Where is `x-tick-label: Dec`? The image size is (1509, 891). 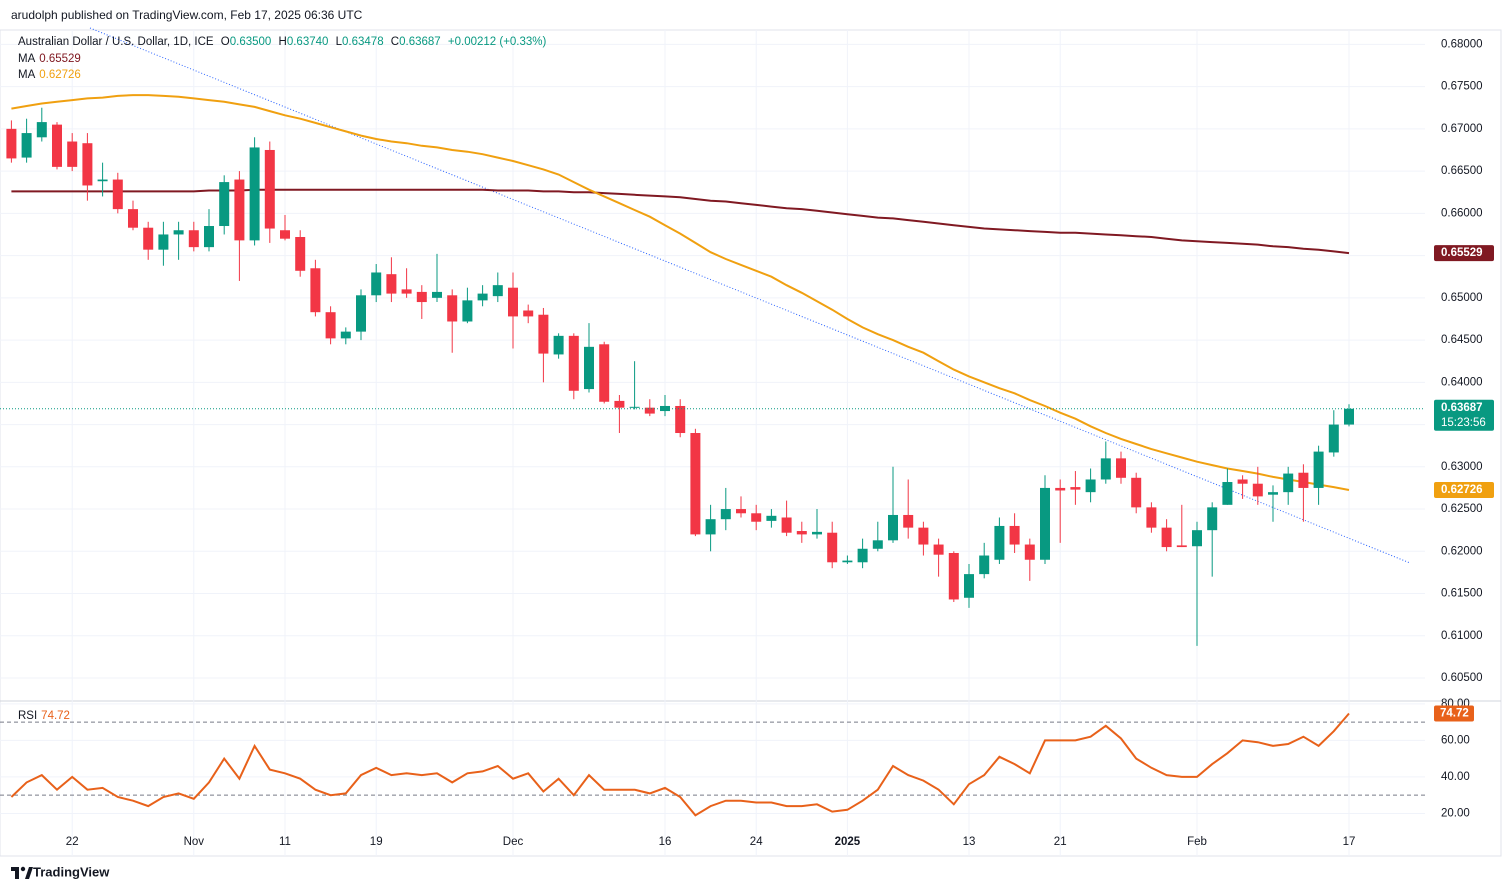 x-tick-label: Dec is located at coordinates (513, 842).